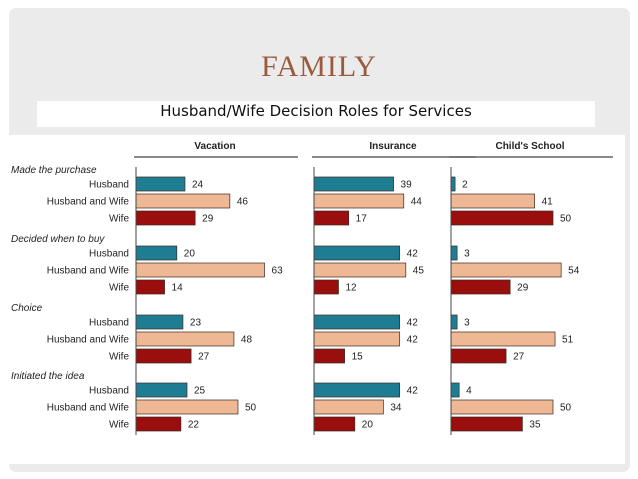 This screenshot has width=638, height=479. Describe the element at coordinates (419, 271) in the screenshot. I see `value-label: 45` at that location.